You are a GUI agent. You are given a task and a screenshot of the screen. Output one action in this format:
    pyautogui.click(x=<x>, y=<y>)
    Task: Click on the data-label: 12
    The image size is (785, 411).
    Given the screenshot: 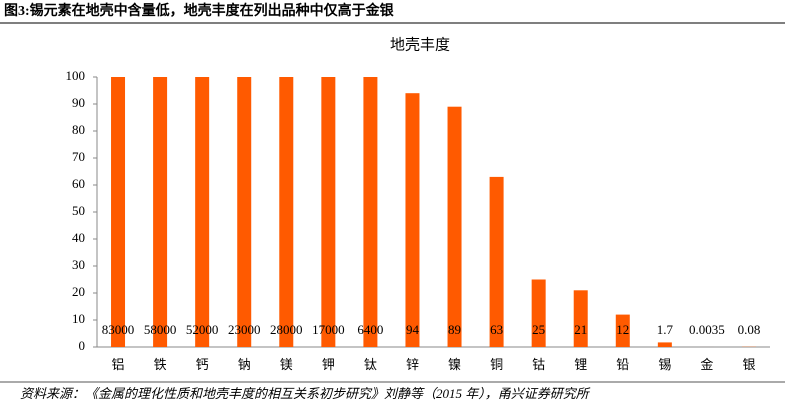 What is the action you would take?
    pyautogui.click(x=622, y=329)
    